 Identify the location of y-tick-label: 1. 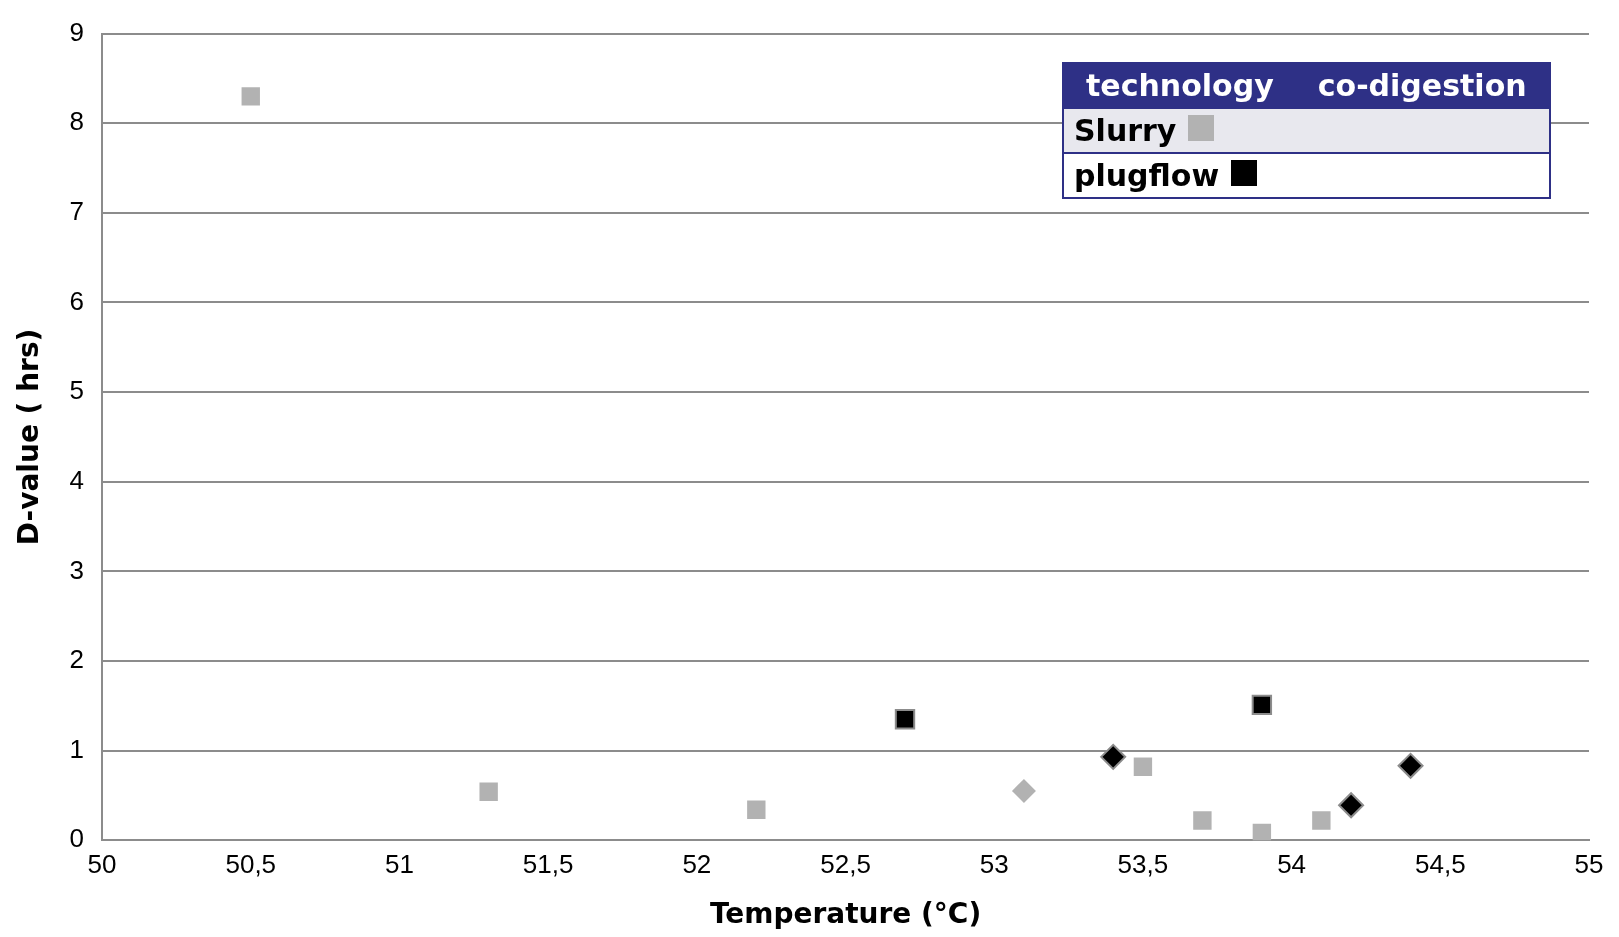
(77, 748).